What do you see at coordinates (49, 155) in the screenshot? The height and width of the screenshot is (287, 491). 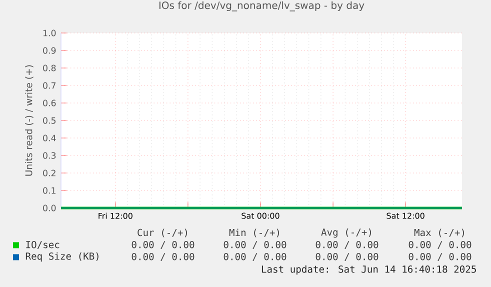 I see `y-tick-label: 0.3` at bounding box center [49, 155].